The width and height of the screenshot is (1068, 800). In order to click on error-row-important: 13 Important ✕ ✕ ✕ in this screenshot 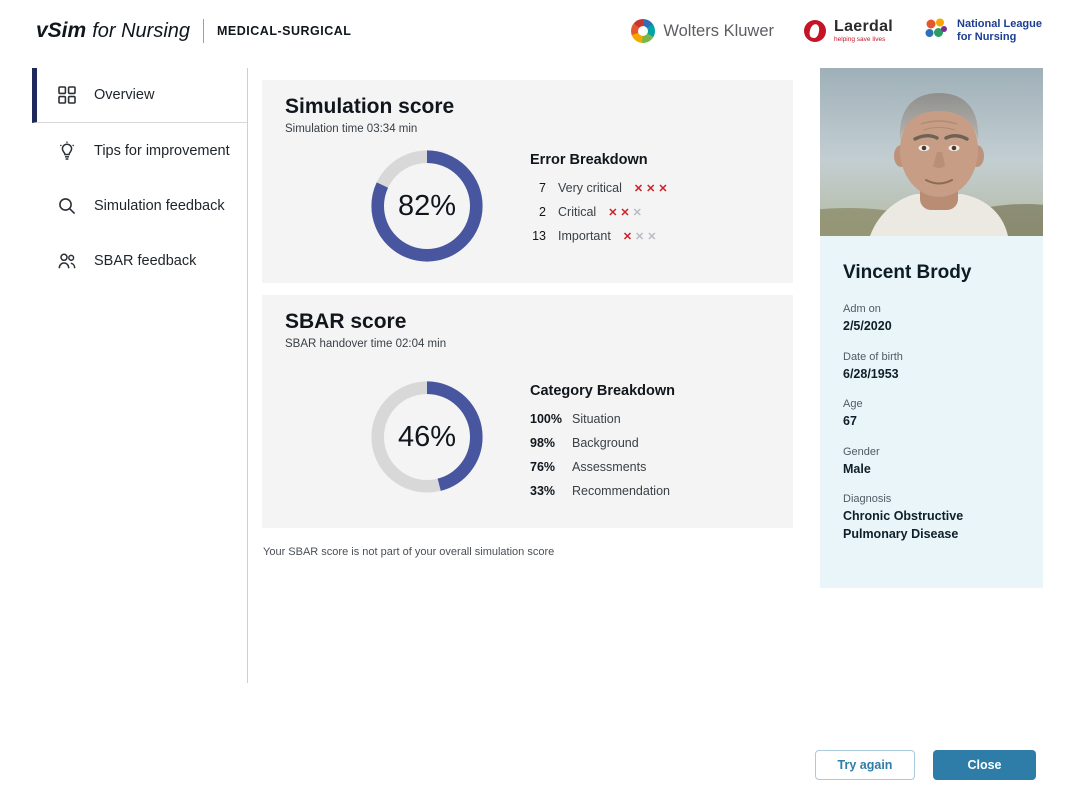, I will do `click(600, 236)`.